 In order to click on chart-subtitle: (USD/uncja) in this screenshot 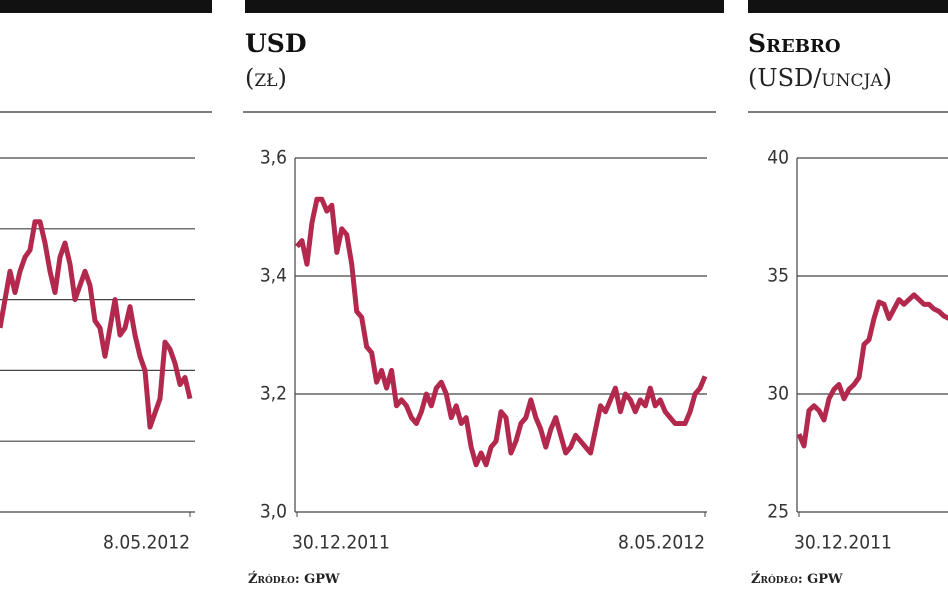, I will do `click(820, 78)`.